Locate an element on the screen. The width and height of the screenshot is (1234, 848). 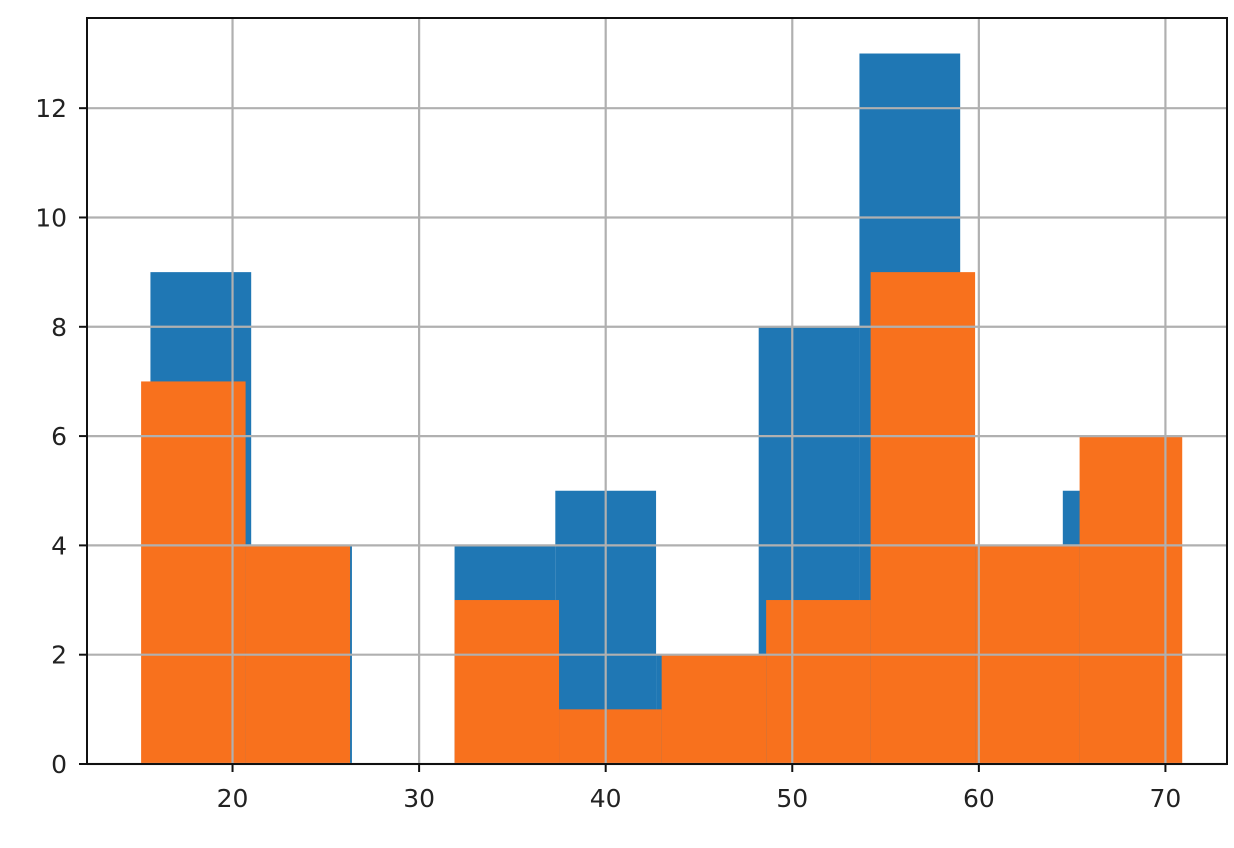
x-tick-label-3: 40 is located at coordinates (606, 798).